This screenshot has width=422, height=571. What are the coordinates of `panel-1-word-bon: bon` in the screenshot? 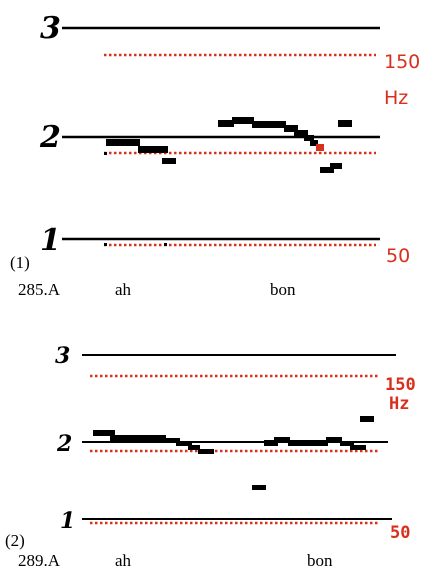 It's located at (283, 289).